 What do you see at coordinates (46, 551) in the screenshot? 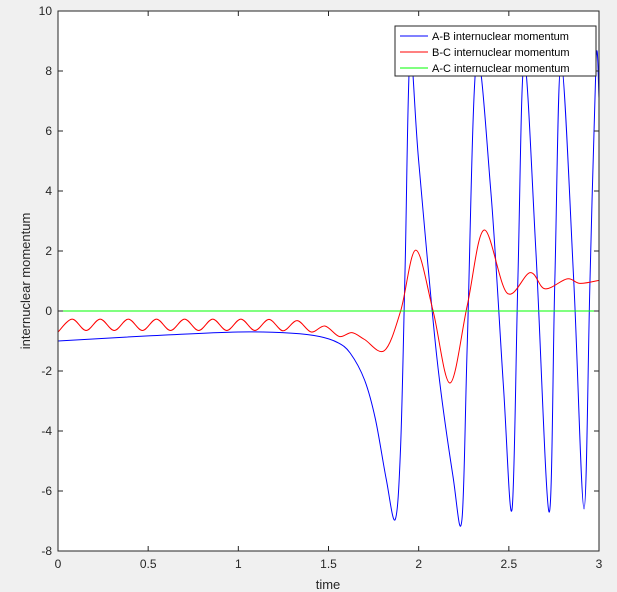
I see `y-tick-label: -8` at bounding box center [46, 551].